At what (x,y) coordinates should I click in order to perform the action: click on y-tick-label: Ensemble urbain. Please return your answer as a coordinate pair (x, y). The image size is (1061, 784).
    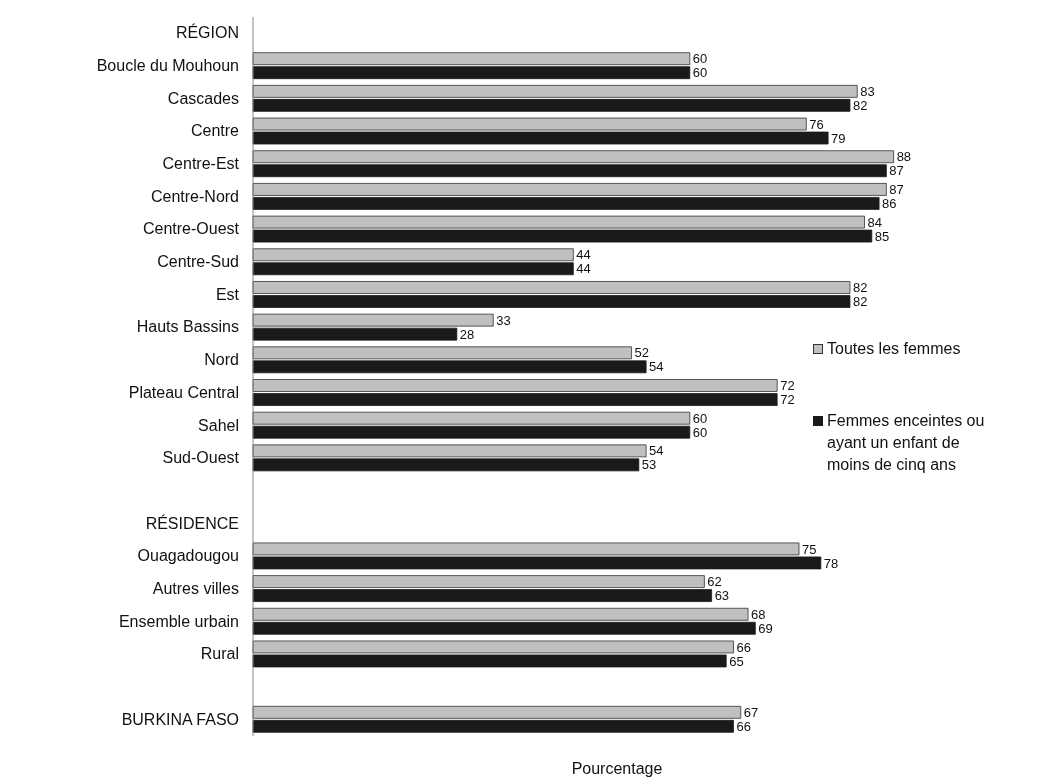
    Looking at the image, I should click on (178, 621).